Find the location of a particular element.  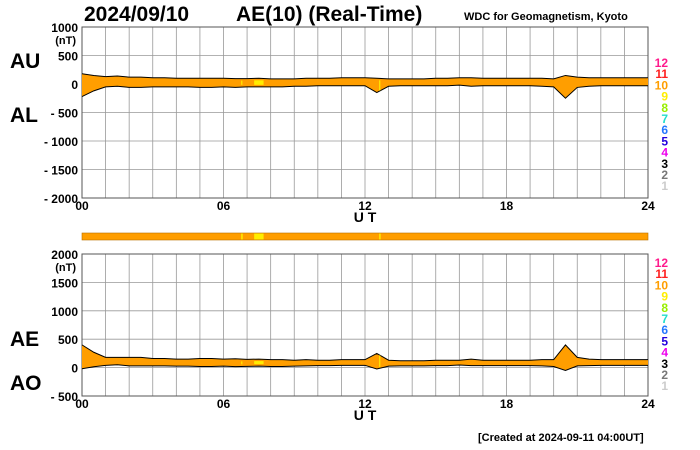

au-line is located at coordinates (364, 76).